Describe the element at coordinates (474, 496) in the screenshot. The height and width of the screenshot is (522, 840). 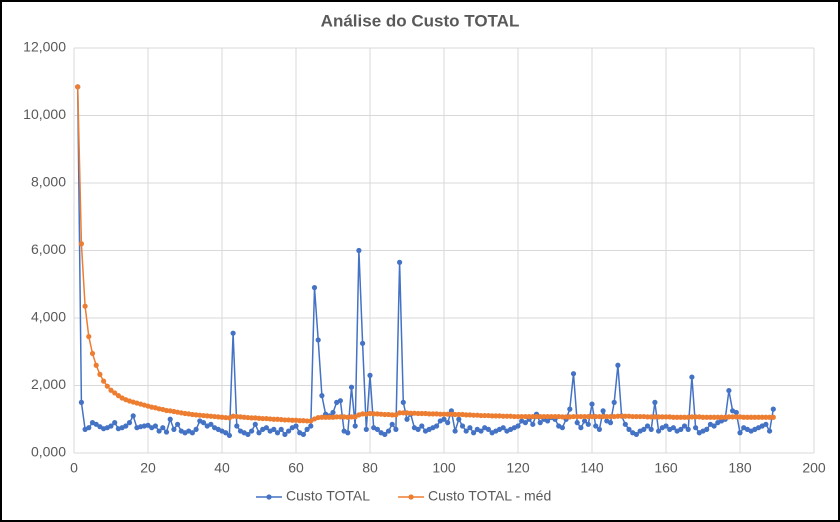
I see `legend-item: Custo TOTAL - méd` at that location.